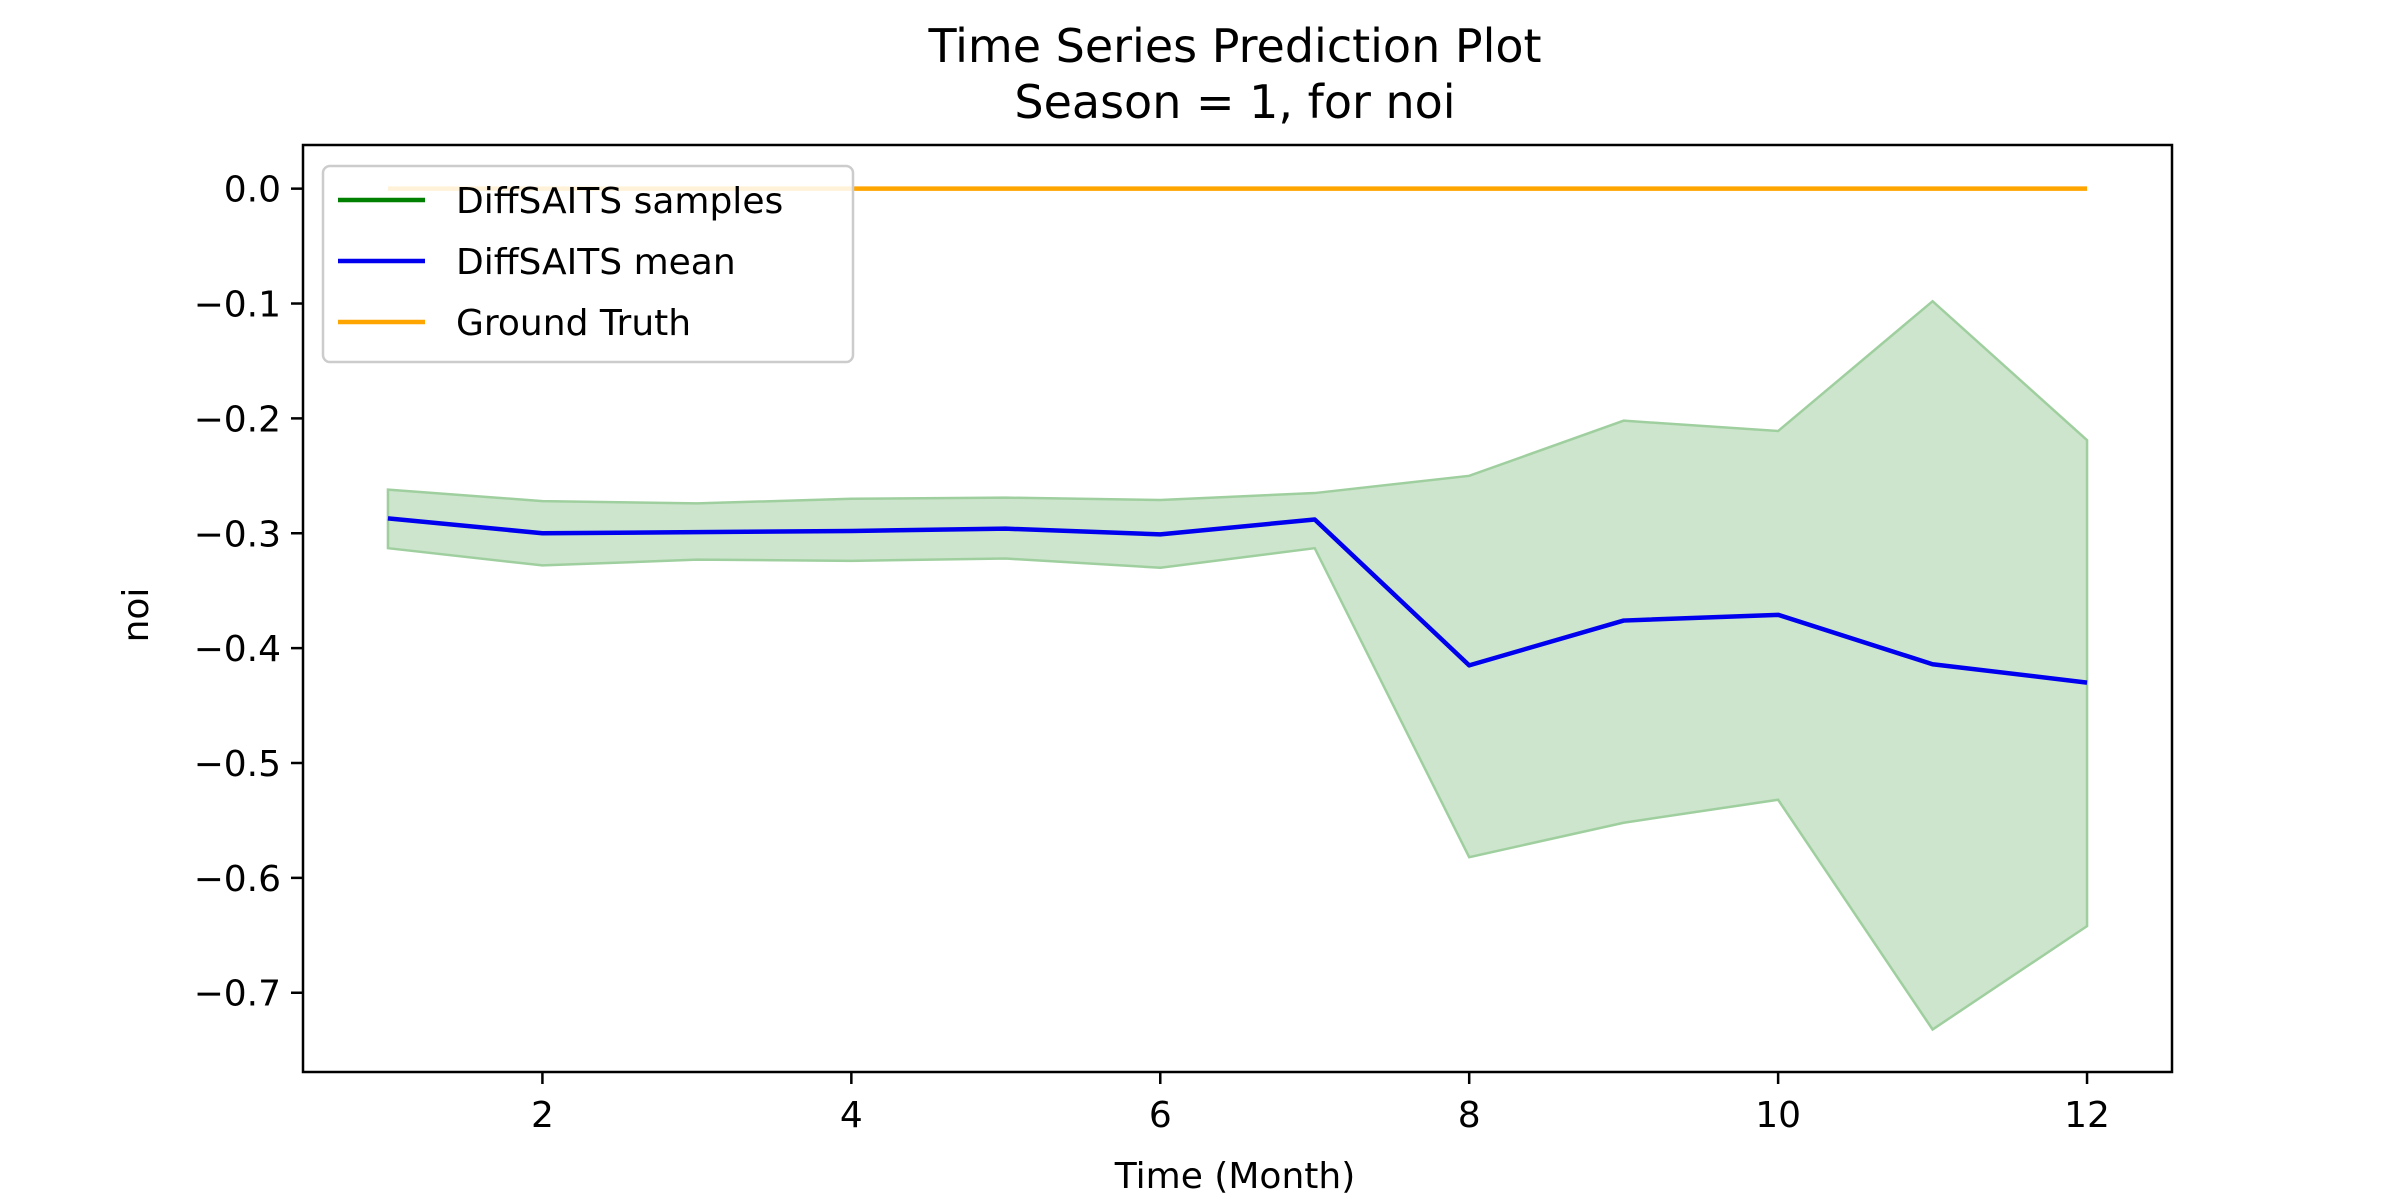 Image resolution: width=2400 pixels, height=1200 pixels. Describe the element at coordinates (237, 305) in the screenshot. I see `y-tick-label: −0.1` at that location.